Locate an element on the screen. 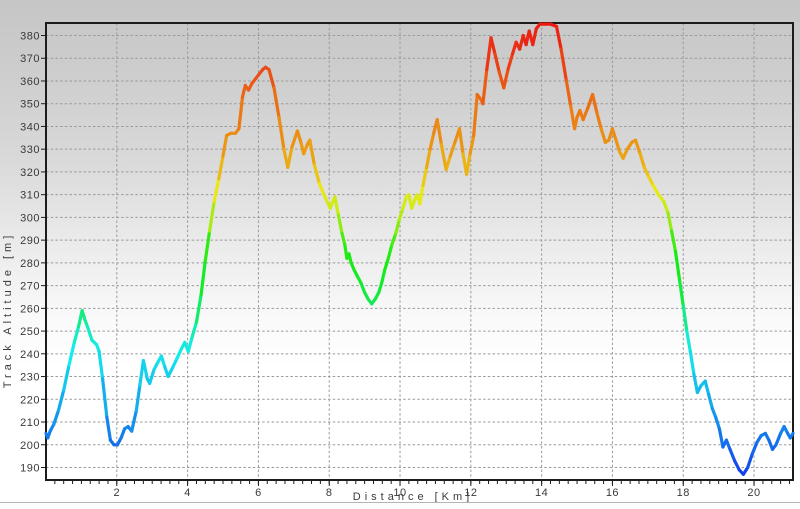 Image resolution: width=800 pixels, height=509 pixels. tick-label: 370 is located at coordinates (30, 59).